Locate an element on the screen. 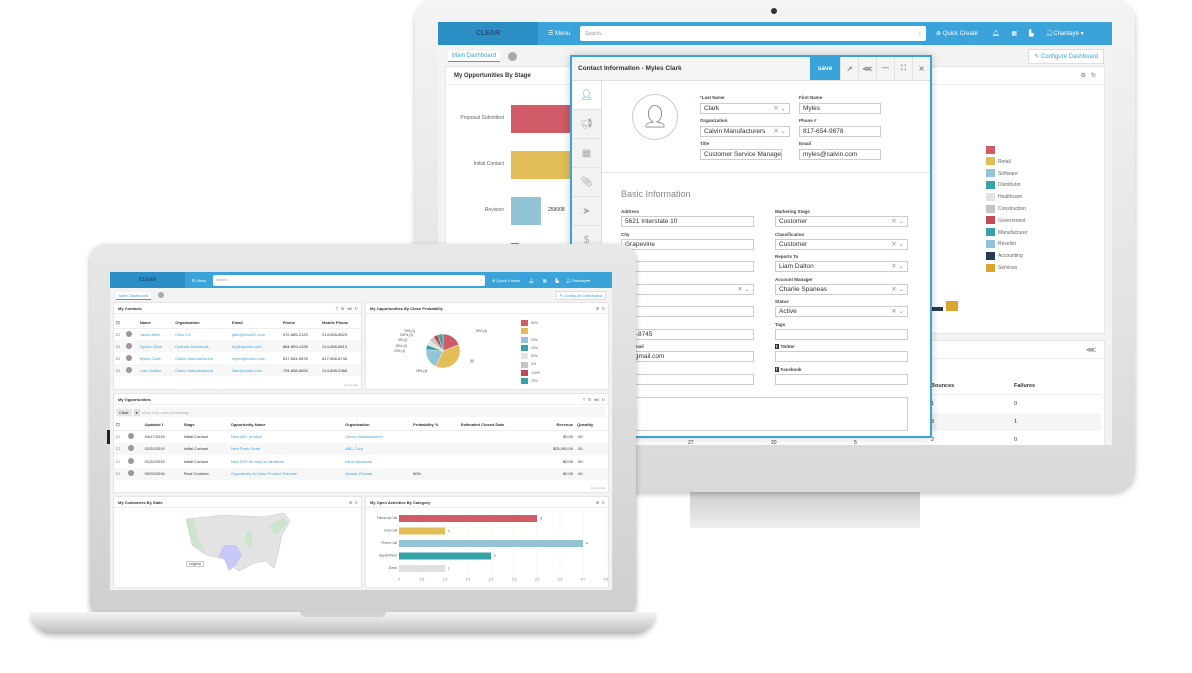 The width and height of the screenshot is (1192, 673). column-header: Stage is located at coordinates (189, 424).